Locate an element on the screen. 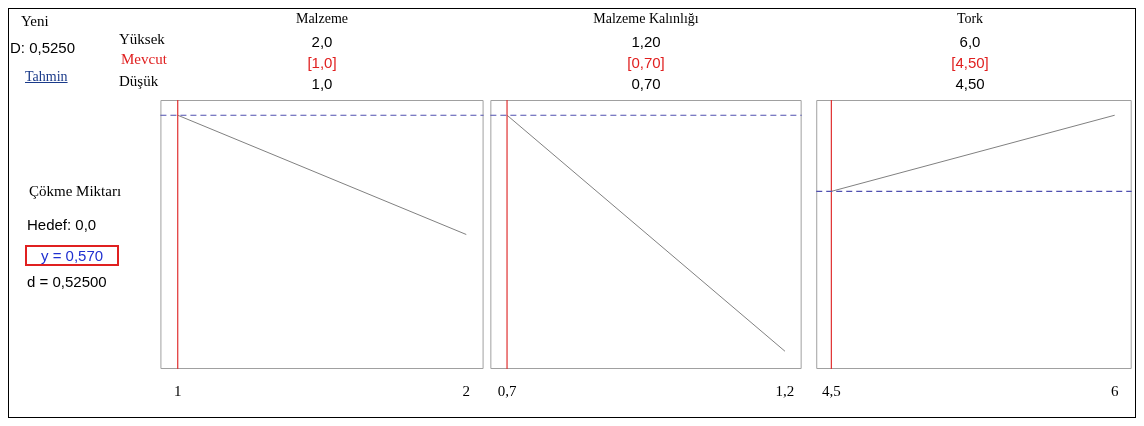  text: 6,0 is located at coordinates (970, 42).